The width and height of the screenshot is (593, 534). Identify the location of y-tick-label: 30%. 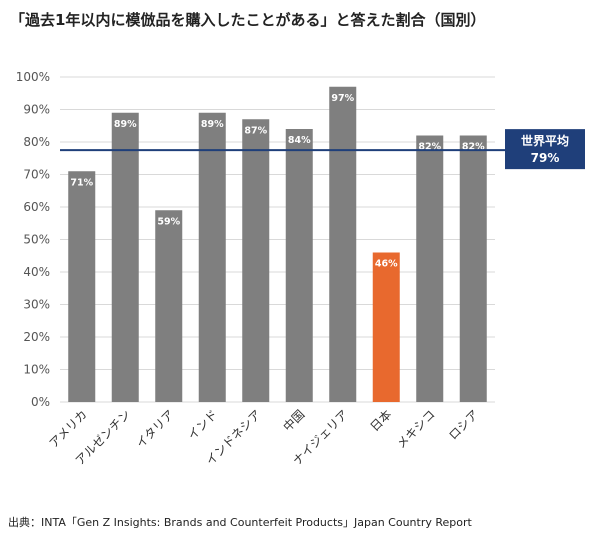
(36, 305).